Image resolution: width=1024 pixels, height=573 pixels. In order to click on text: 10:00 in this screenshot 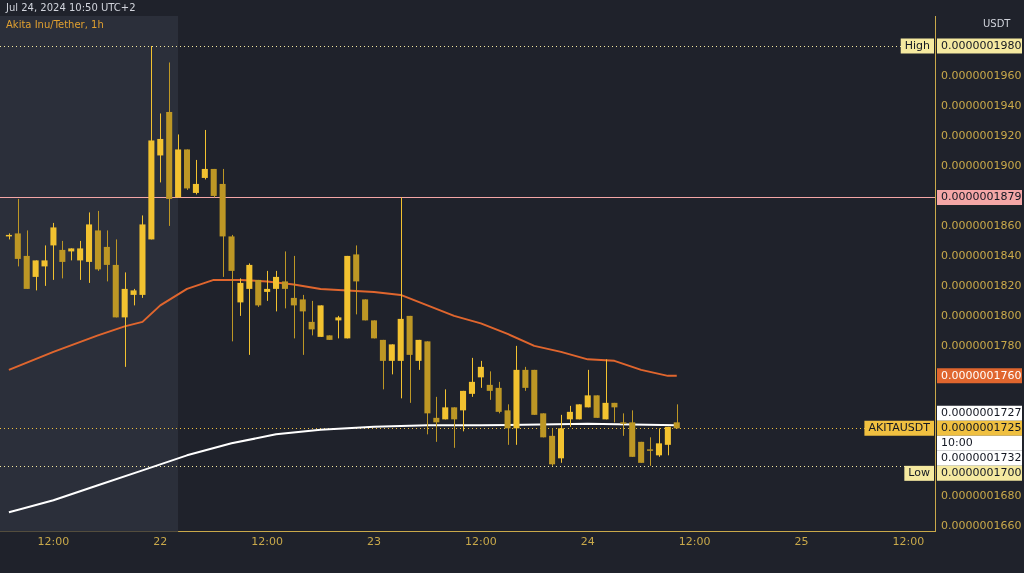, I will do `click(957, 443)`.